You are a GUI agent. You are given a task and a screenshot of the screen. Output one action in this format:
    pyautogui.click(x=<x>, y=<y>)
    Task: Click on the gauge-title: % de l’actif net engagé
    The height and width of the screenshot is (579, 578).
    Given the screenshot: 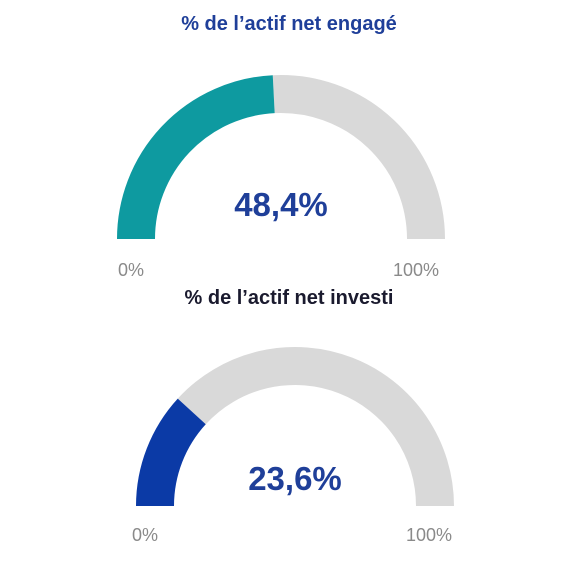 What is the action you would take?
    pyautogui.click(x=289, y=24)
    